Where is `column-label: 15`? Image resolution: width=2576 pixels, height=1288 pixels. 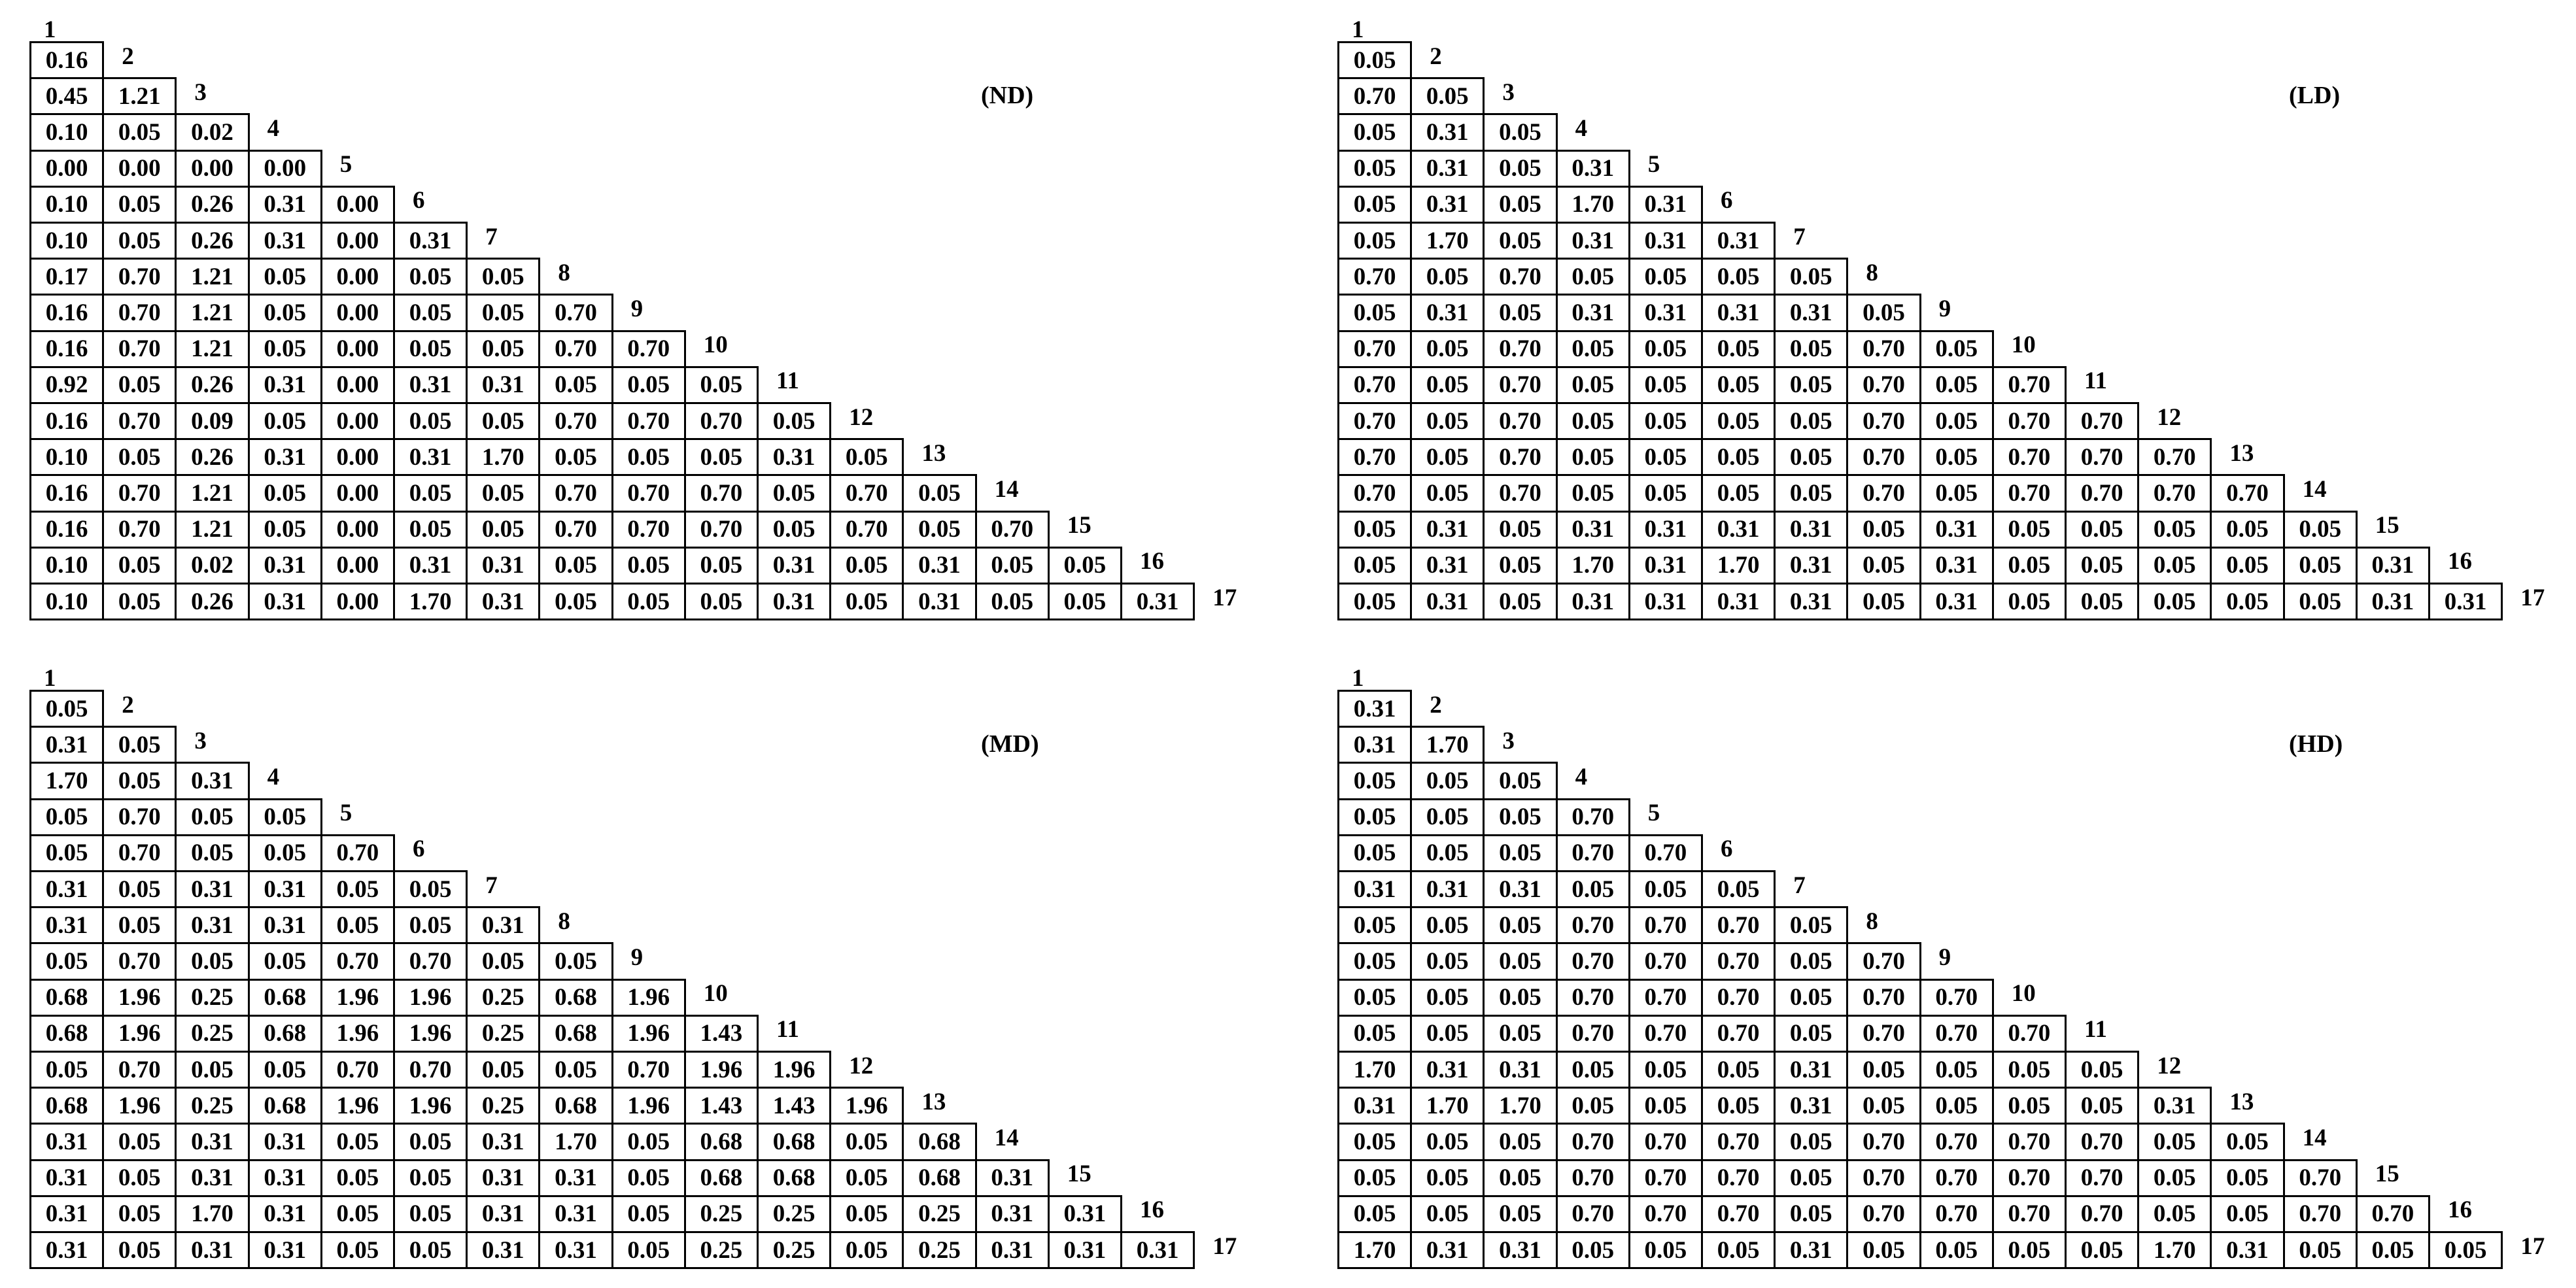
column-label: 15 is located at coordinates (2387, 1174).